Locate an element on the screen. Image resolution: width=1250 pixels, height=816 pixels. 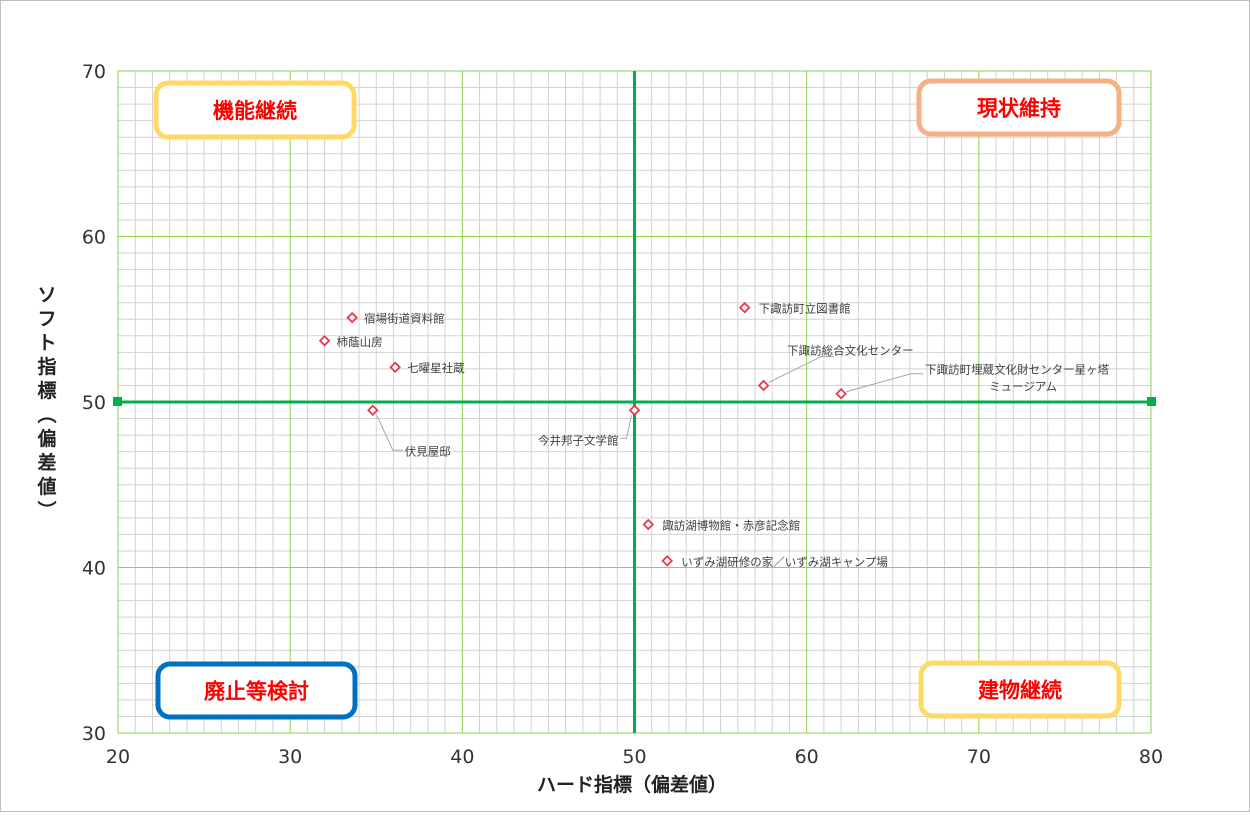
quadrant-label-bottom-left: 廃止等検討 is located at coordinates (256, 692).